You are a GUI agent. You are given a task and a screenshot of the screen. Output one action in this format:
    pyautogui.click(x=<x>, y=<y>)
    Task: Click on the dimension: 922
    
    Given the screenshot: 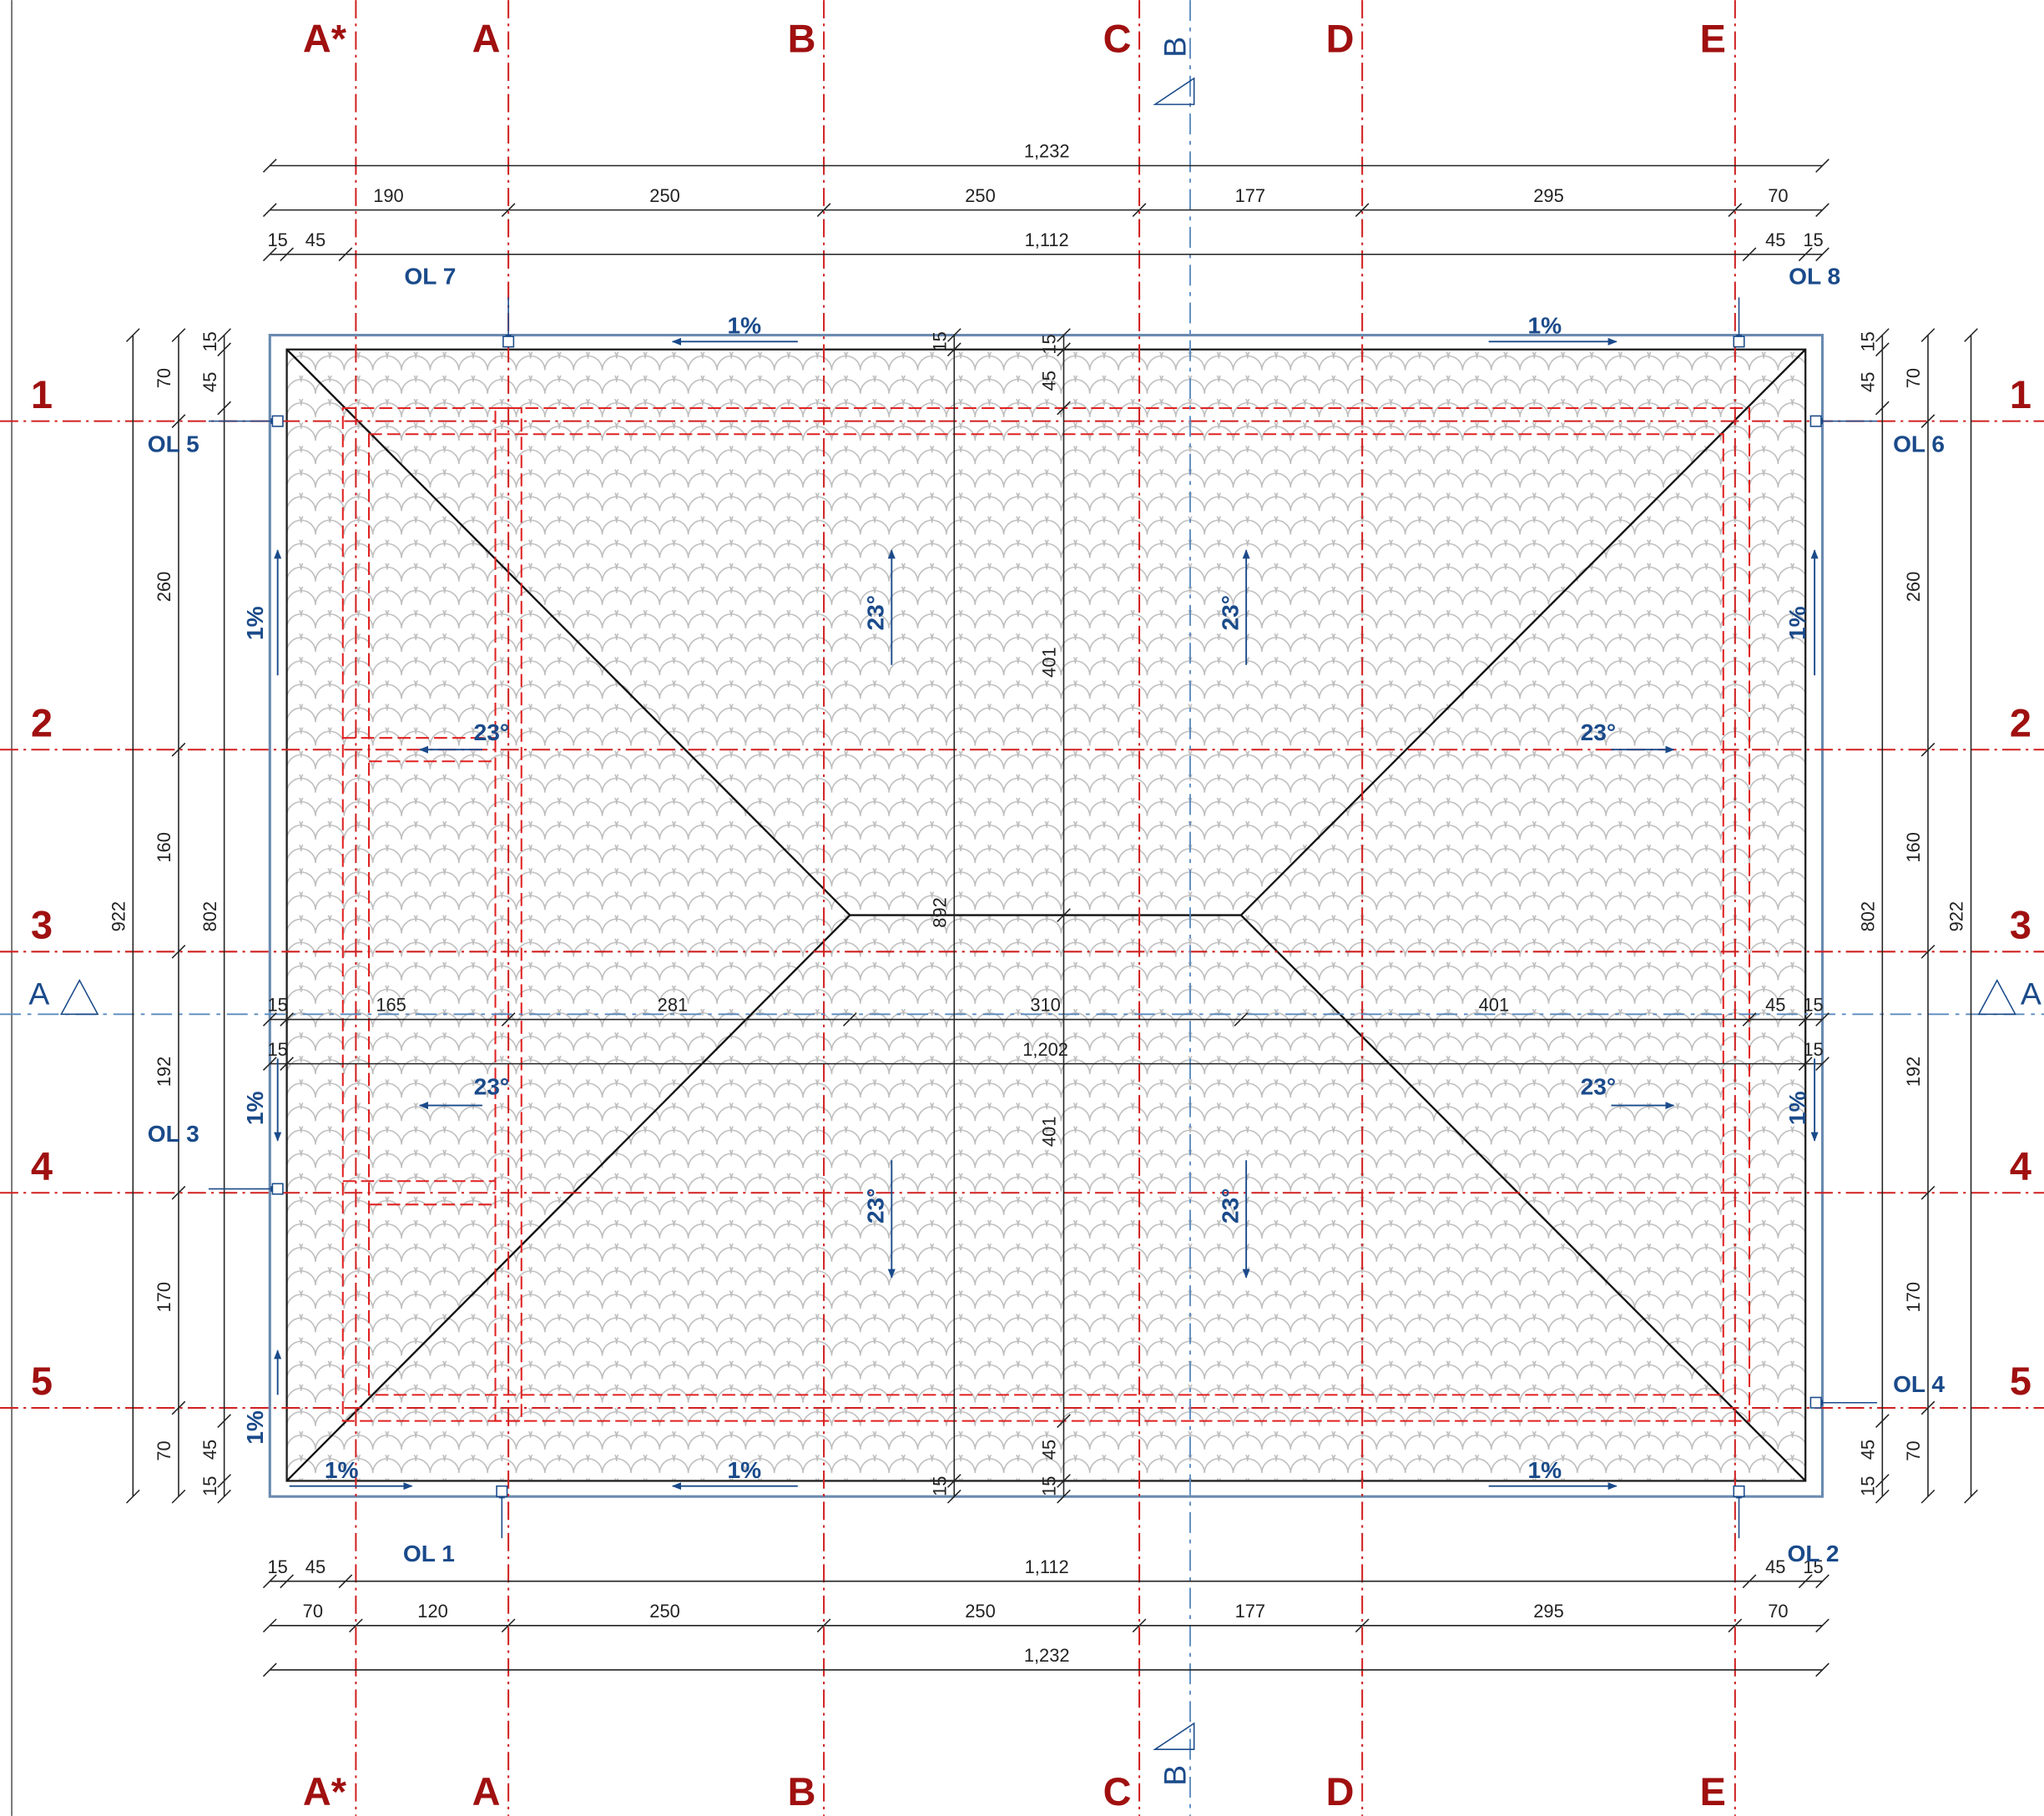 What is the action you would take?
    pyautogui.click(x=118, y=916)
    